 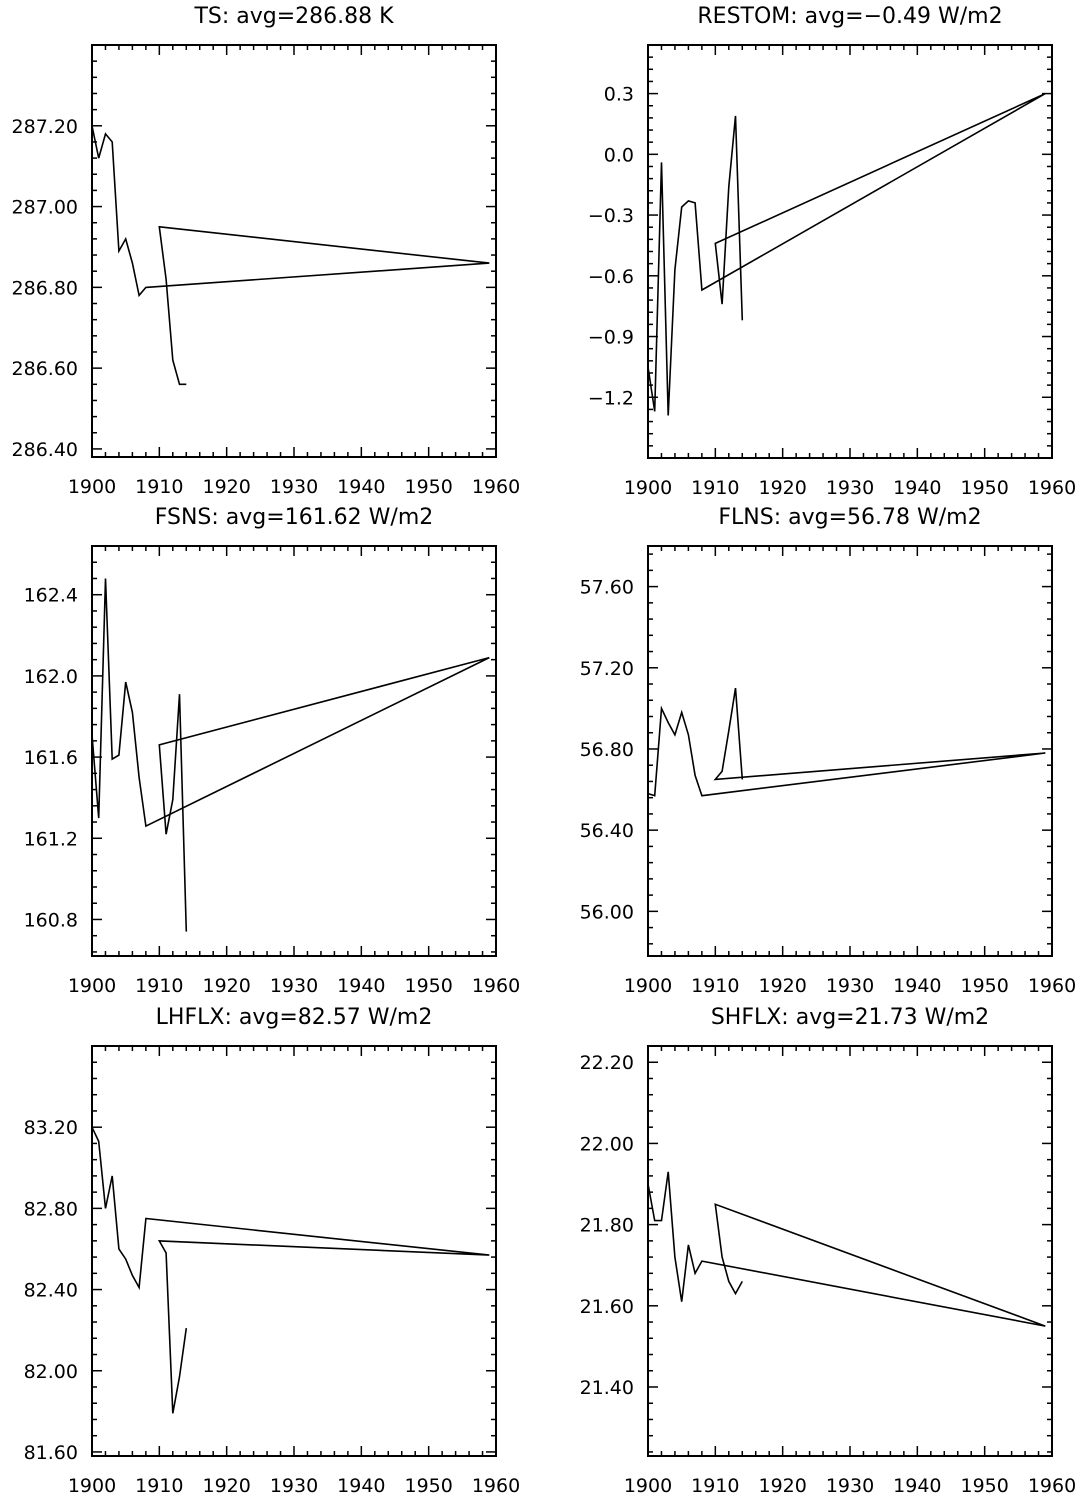 What do you see at coordinates (290, 255) in the screenshot?
I see `series-line-ts` at bounding box center [290, 255].